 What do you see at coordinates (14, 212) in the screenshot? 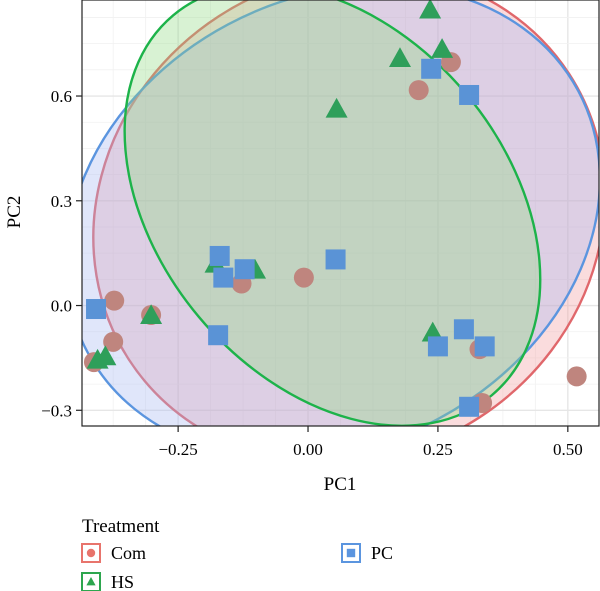
I see `y-axis-label: PC2` at bounding box center [14, 212].